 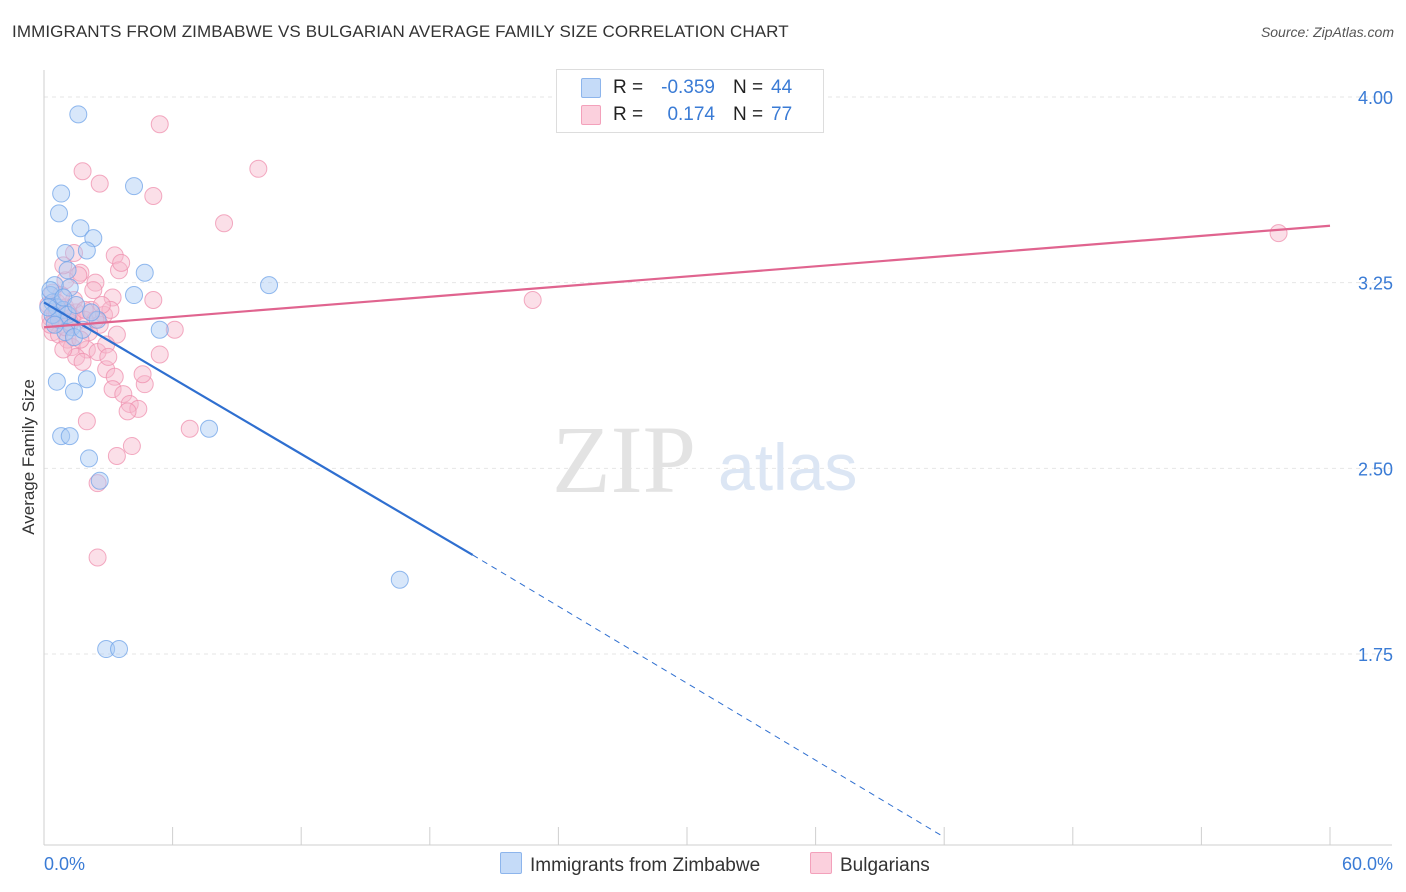 I want to click on legend-r-value: -0.359, so click(x=688, y=87).